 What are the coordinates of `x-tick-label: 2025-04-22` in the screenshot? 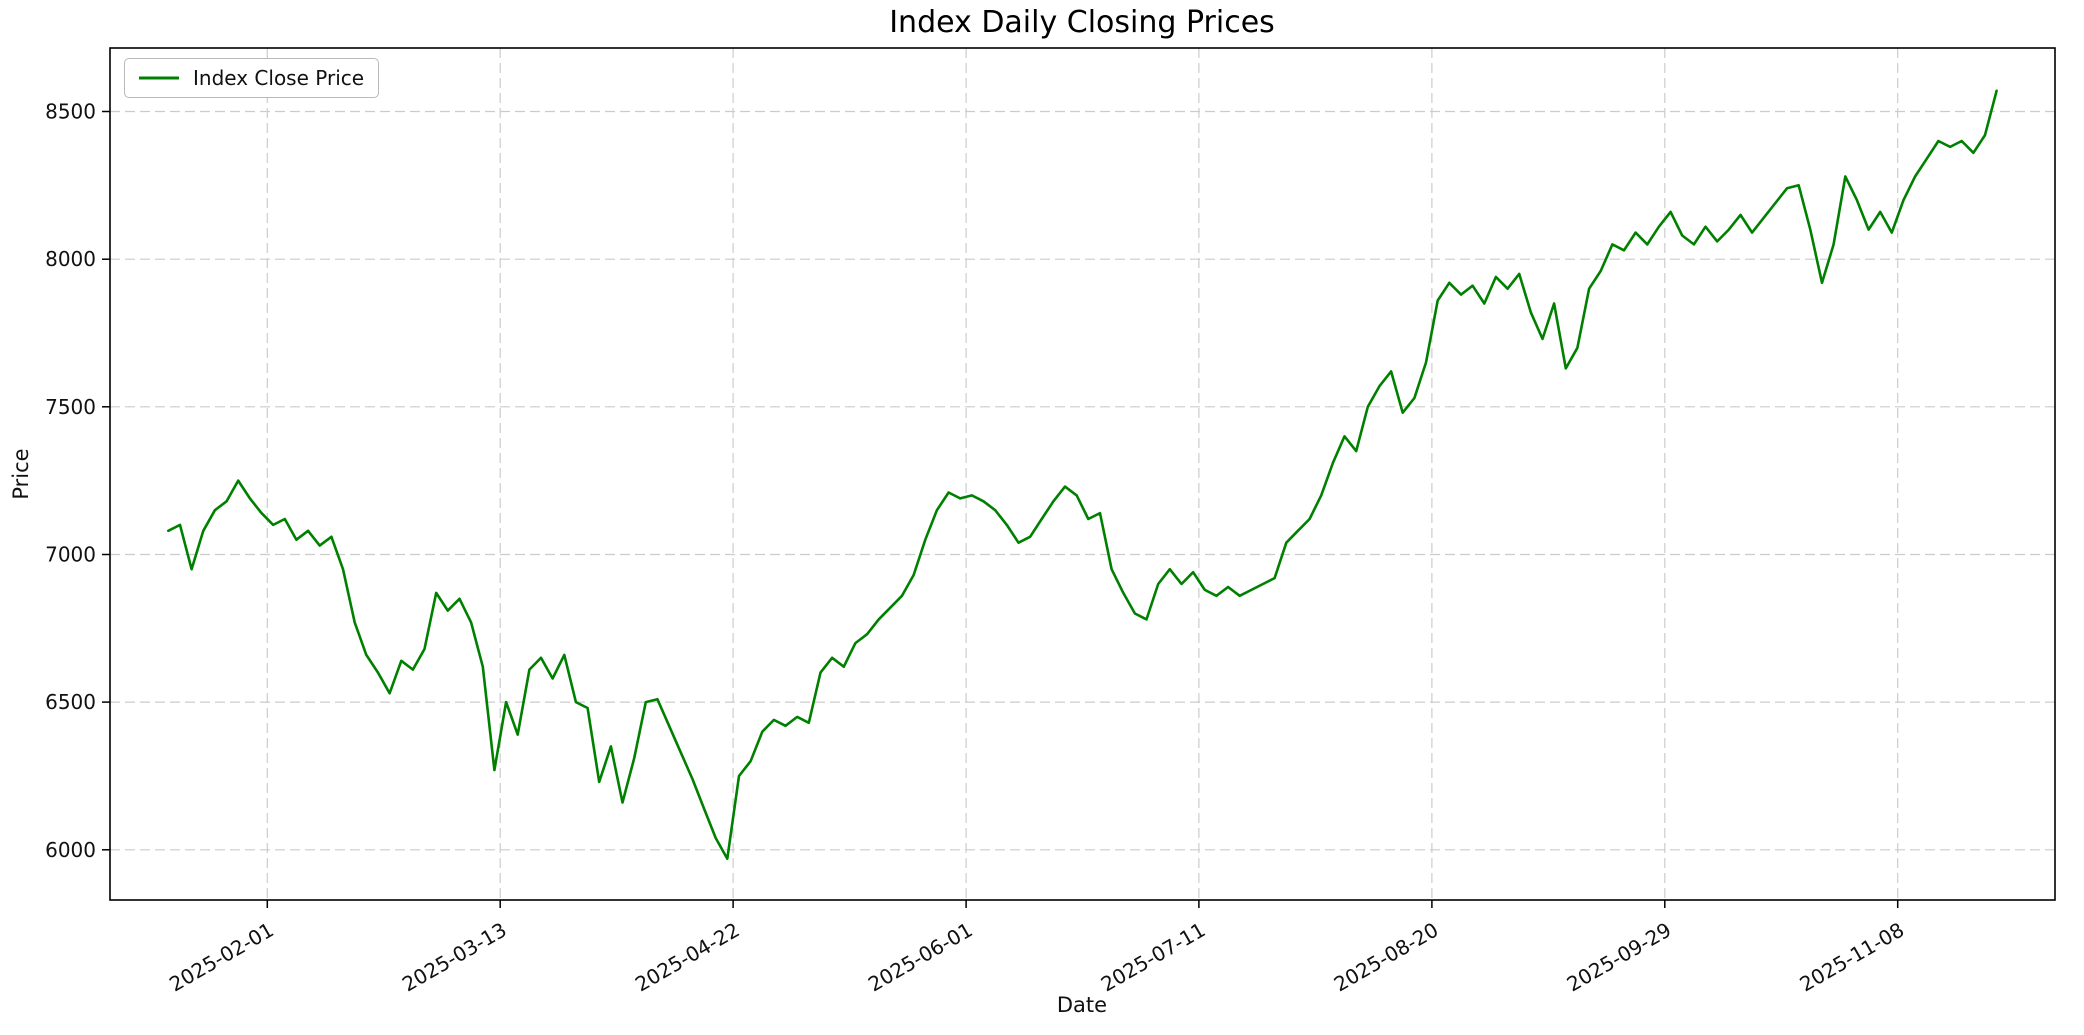 It's located at (687, 957).